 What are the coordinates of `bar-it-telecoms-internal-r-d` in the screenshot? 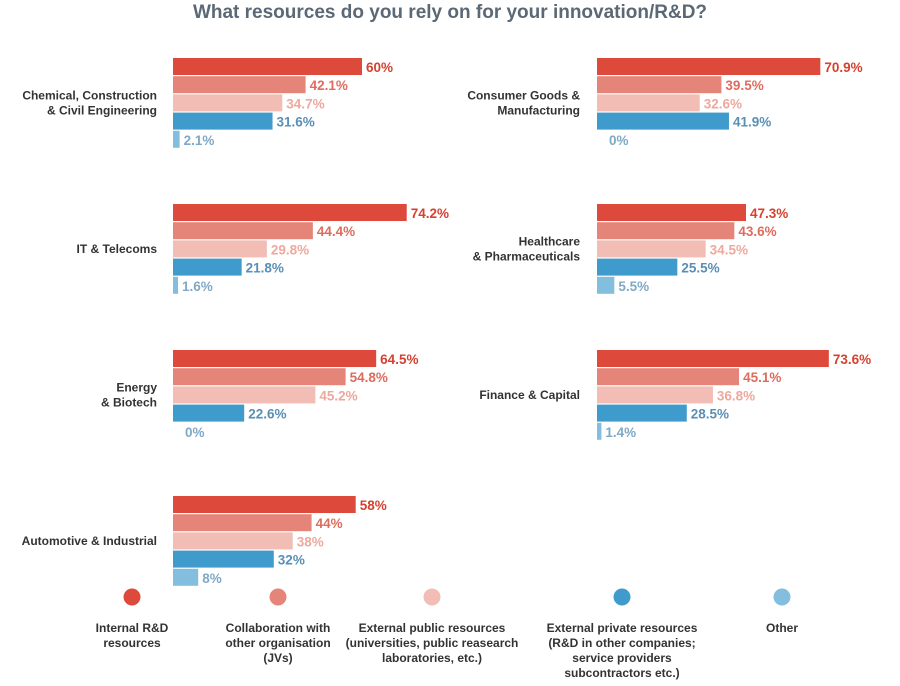 It's located at (290, 212).